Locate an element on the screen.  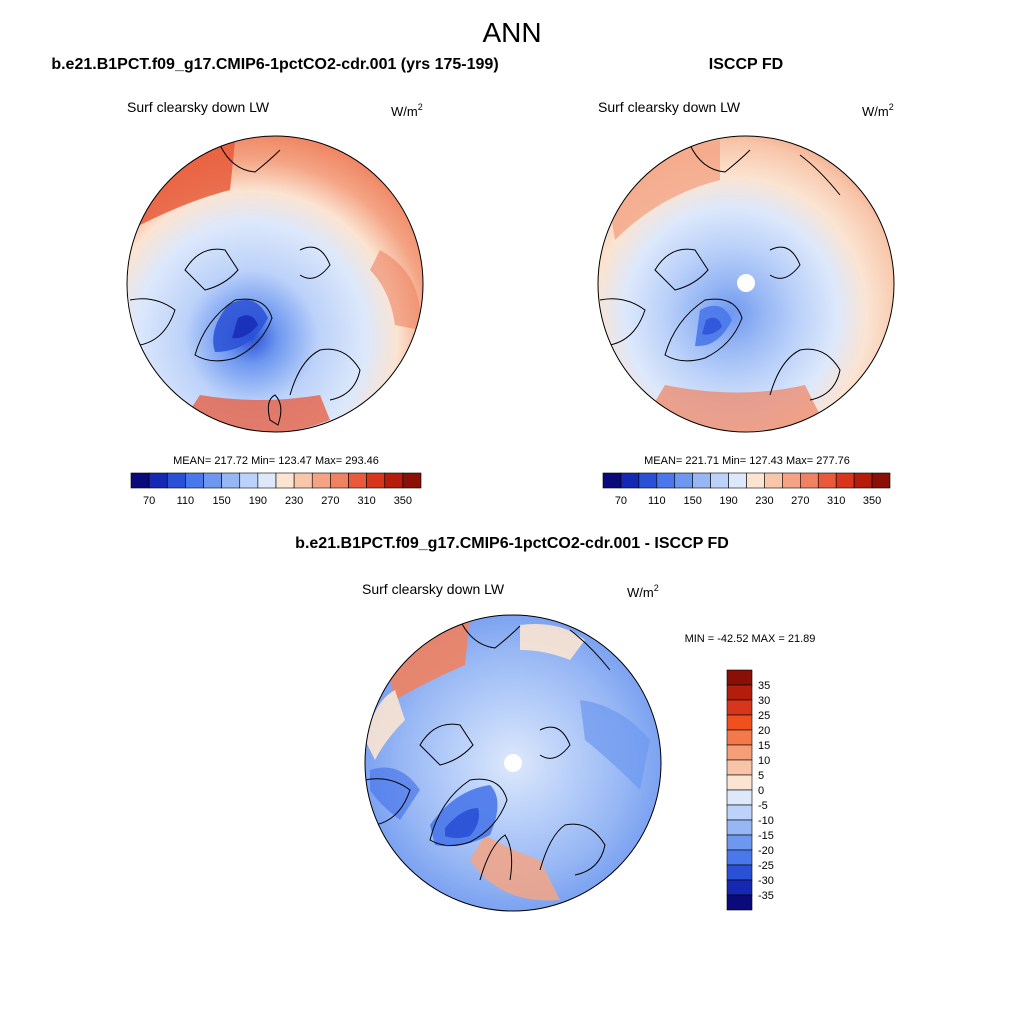
colorbar-tick-label: -15 is located at coordinates (766, 836).